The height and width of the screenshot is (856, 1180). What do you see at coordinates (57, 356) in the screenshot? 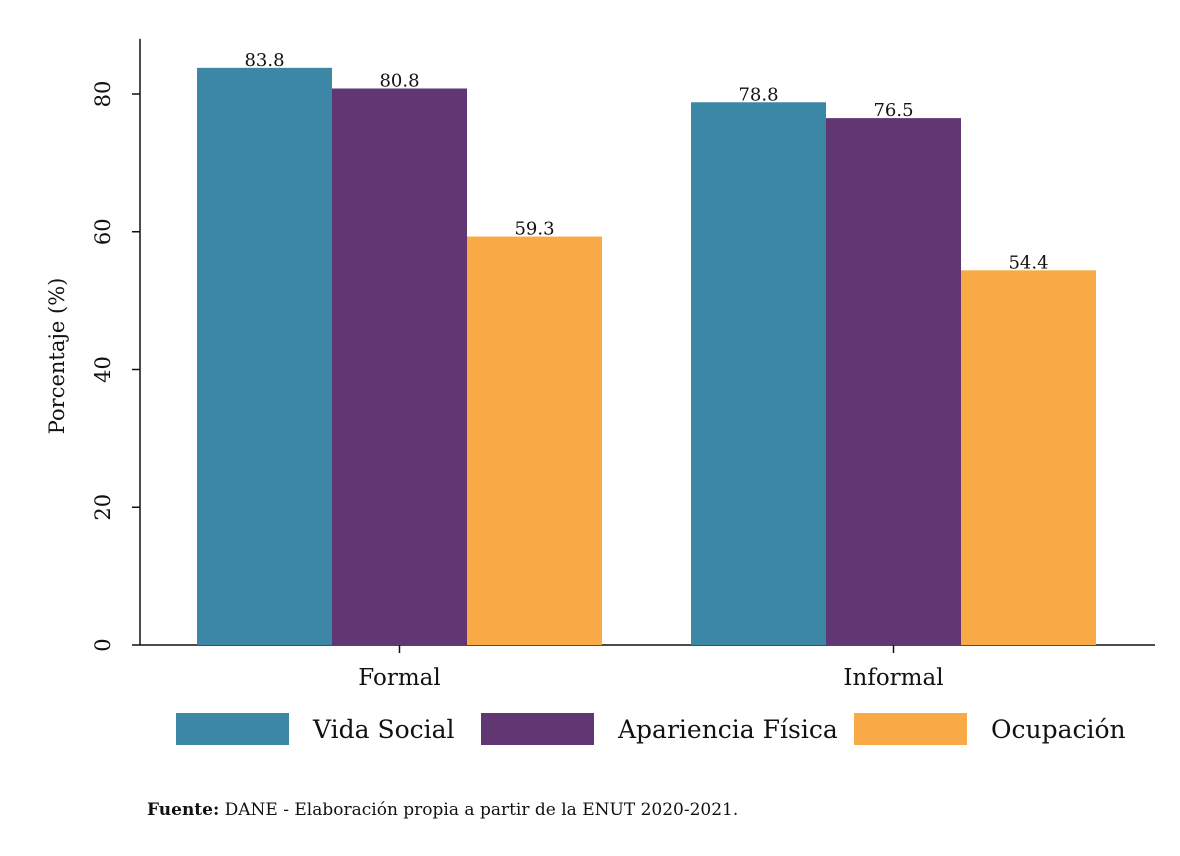
I see `y-axis-title: Porcentaje (%)` at bounding box center [57, 356].